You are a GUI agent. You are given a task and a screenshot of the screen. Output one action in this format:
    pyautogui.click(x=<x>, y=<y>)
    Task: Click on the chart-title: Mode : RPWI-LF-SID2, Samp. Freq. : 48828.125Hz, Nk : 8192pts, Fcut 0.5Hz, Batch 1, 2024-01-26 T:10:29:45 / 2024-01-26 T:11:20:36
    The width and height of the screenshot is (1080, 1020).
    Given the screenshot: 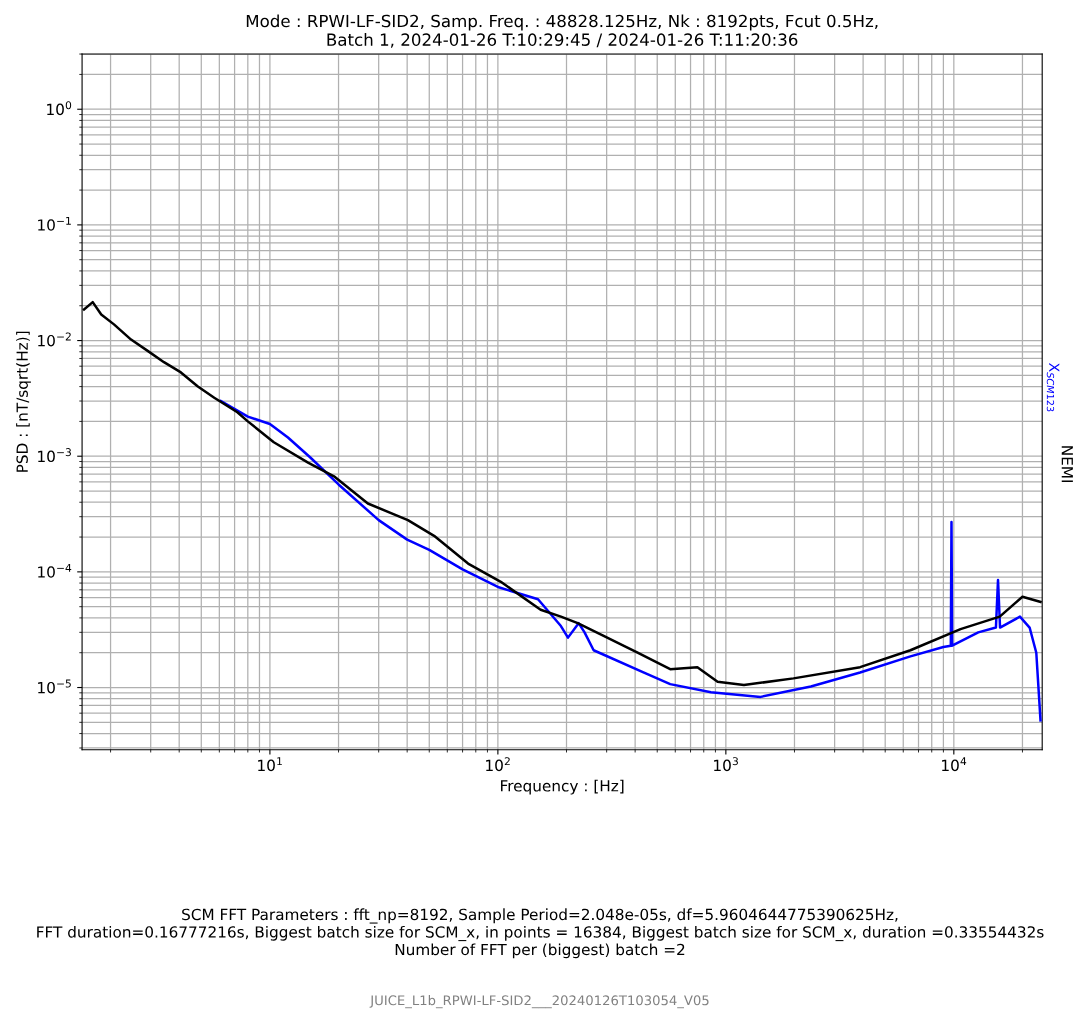 What is the action you would take?
    pyautogui.click(x=562, y=31)
    